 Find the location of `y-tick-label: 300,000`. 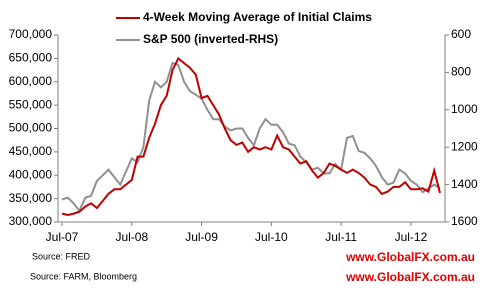

y-tick-label: 300,000 is located at coordinates (31, 221).